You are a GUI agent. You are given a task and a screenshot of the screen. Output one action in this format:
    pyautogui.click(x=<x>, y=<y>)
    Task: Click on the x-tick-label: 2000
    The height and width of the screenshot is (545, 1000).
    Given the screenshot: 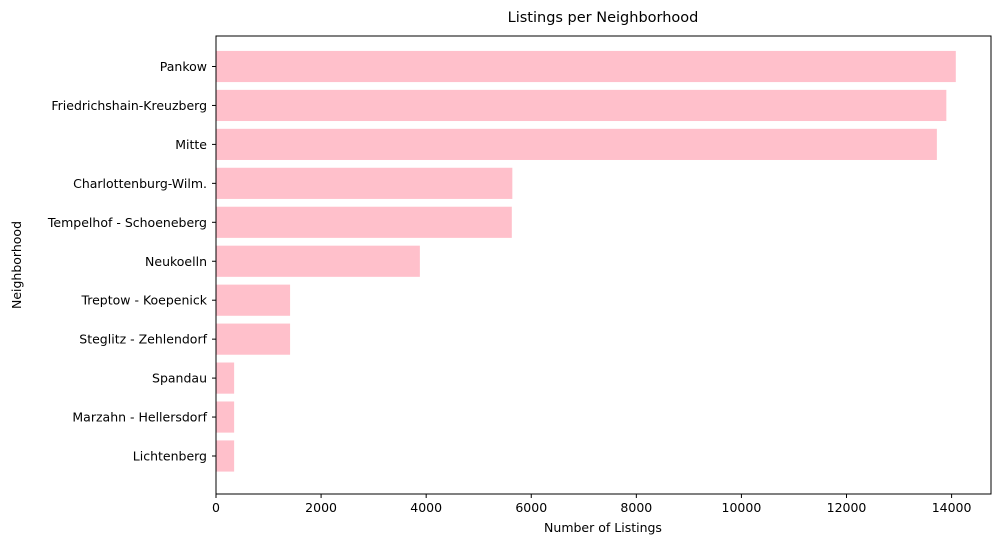 What is the action you would take?
    pyautogui.click(x=321, y=507)
    